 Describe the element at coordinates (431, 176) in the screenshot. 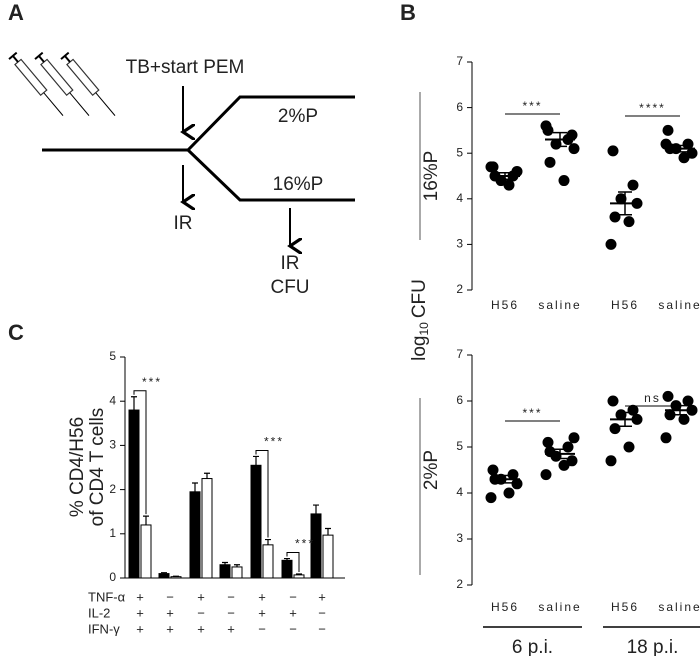

I see `y-axis-label: 16%P` at that location.